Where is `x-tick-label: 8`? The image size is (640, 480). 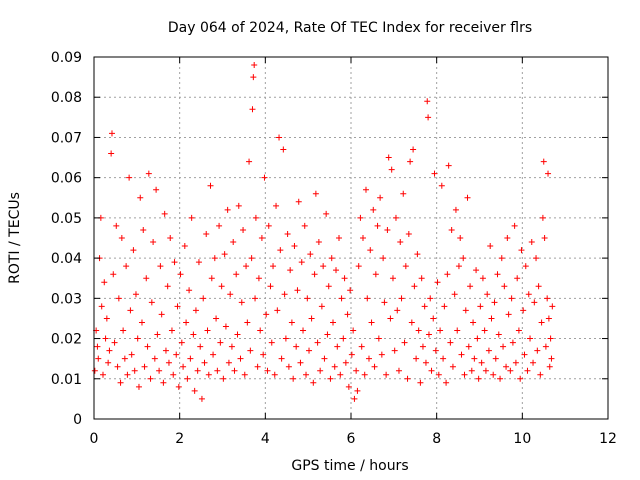 x-tick-label: 8 is located at coordinates (436, 439).